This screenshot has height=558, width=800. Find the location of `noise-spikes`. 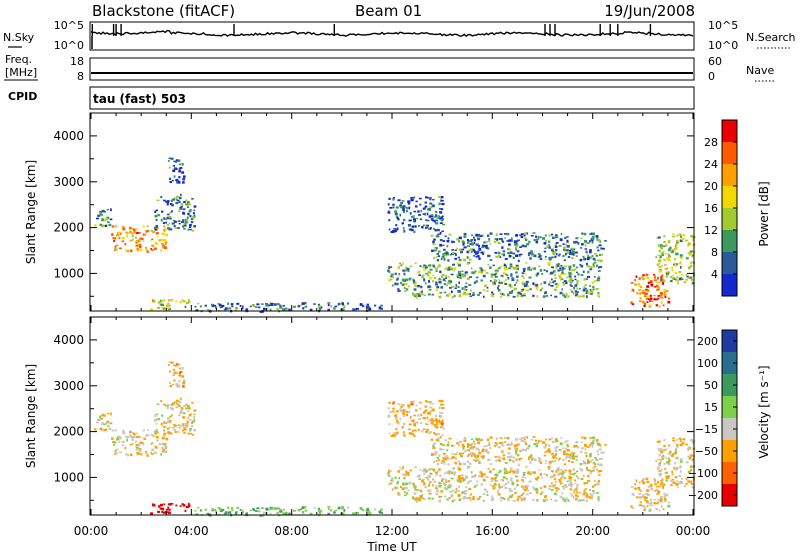

noise-spikes is located at coordinates (371, 36).